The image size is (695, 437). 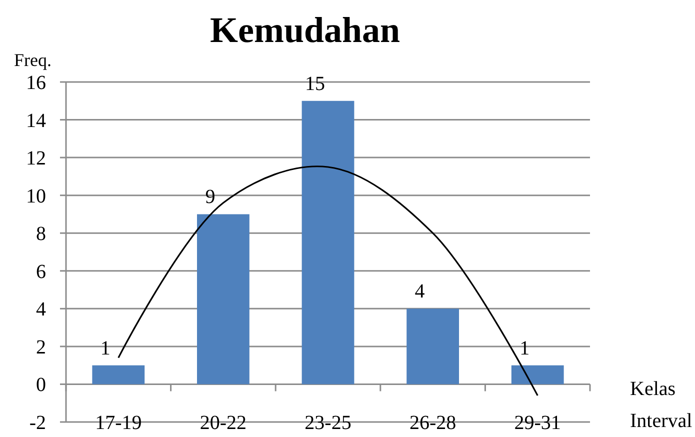 I want to click on chart-title: Kemudahan, so click(x=305, y=30).